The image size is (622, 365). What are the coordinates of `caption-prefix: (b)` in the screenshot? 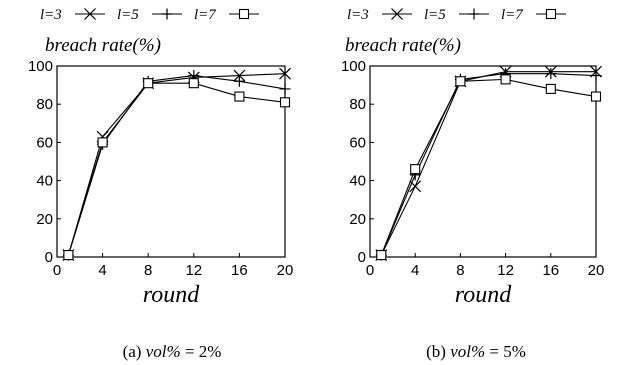 It's located at (438, 351).